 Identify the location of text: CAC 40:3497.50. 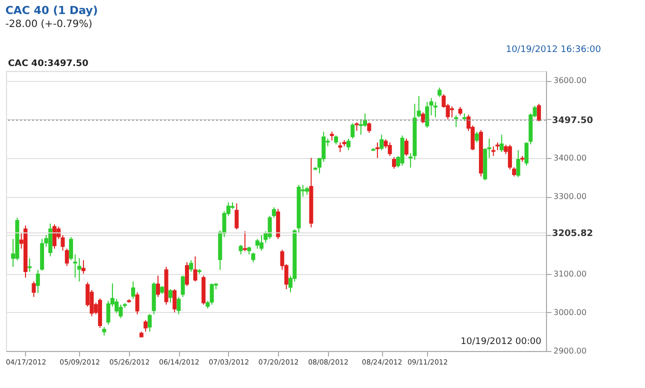
(48, 64).